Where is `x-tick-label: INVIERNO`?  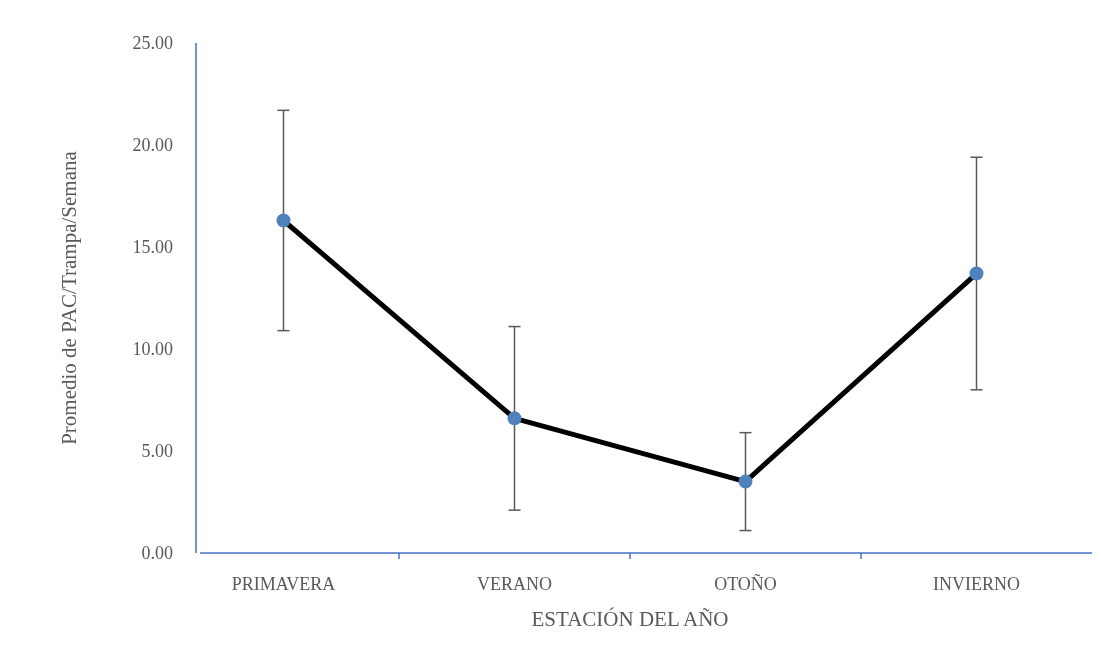
x-tick-label: INVIERNO is located at coordinates (976, 584).